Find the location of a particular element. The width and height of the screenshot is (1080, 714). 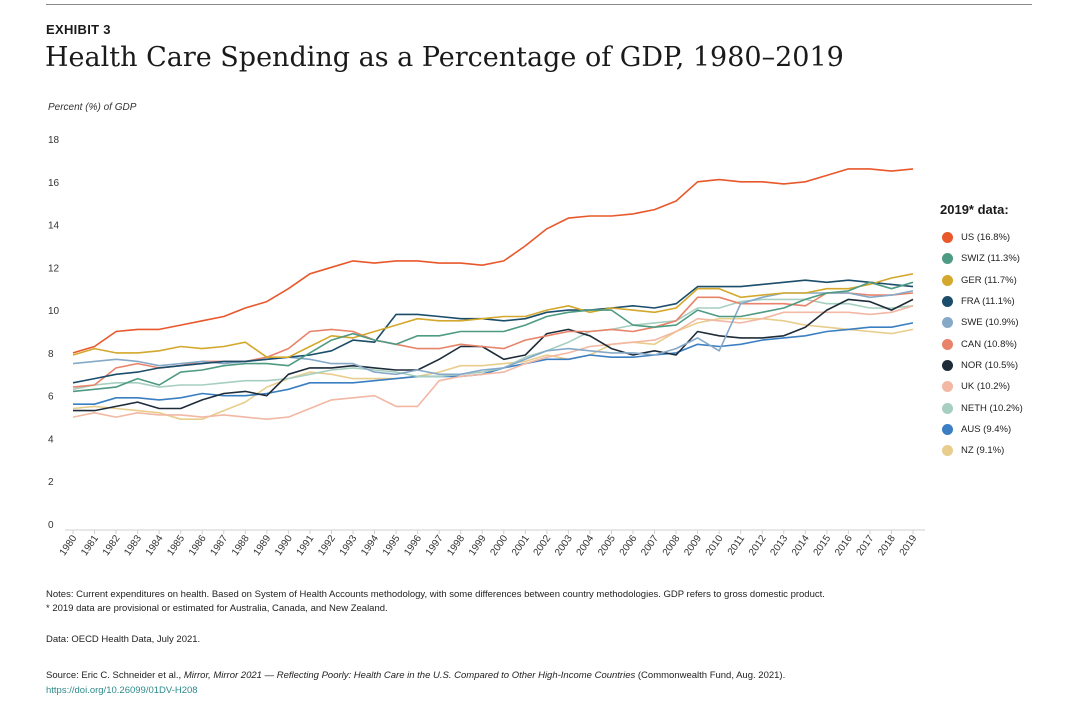

x-tick-label: 2009 is located at coordinates (693, 545).